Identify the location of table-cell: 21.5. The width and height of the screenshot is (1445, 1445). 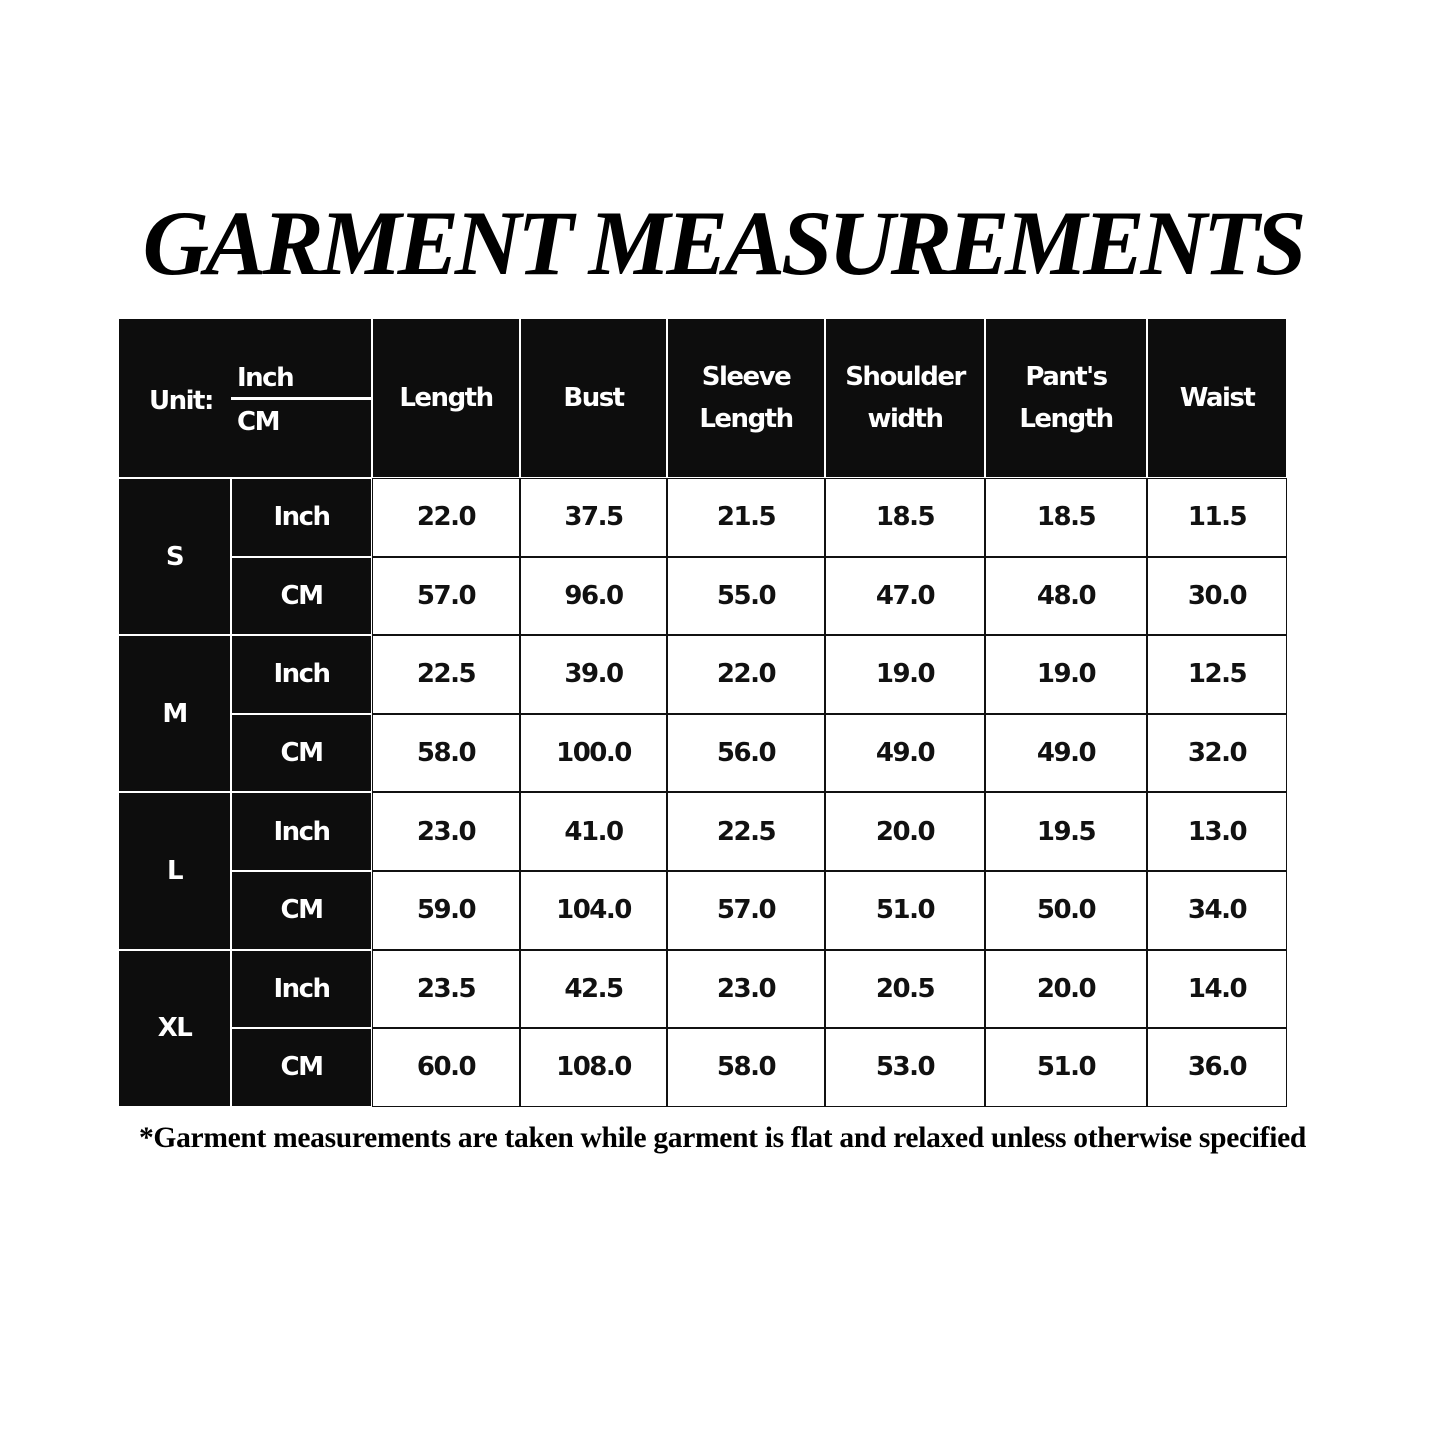
(746, 517).